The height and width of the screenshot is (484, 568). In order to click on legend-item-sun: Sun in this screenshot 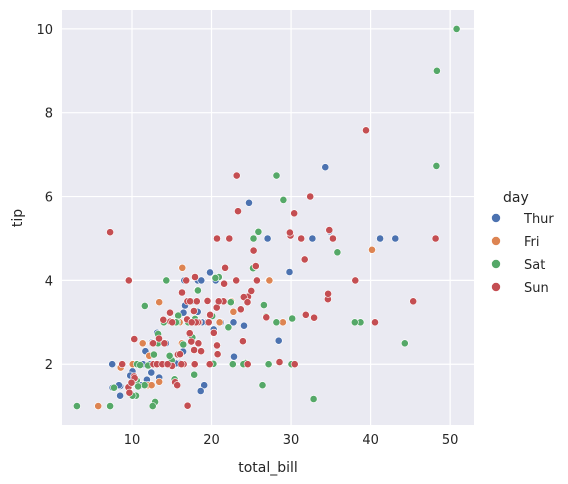, I will do `click(520, 288)`.